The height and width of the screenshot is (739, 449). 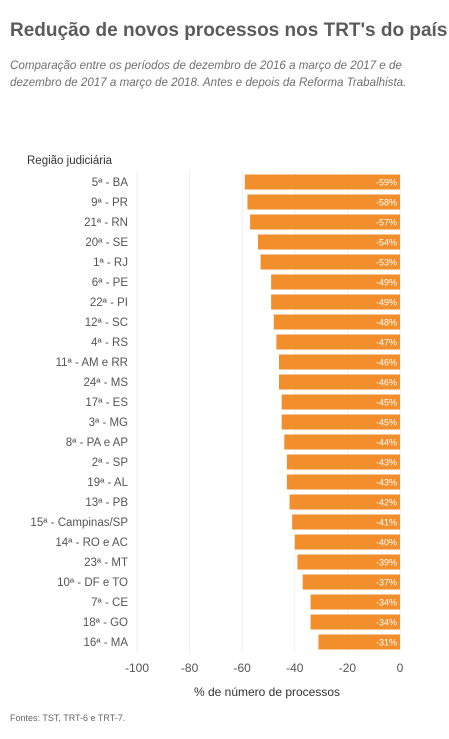 I want to click on bar-value-label: -48%, so click(x=386, y=323).